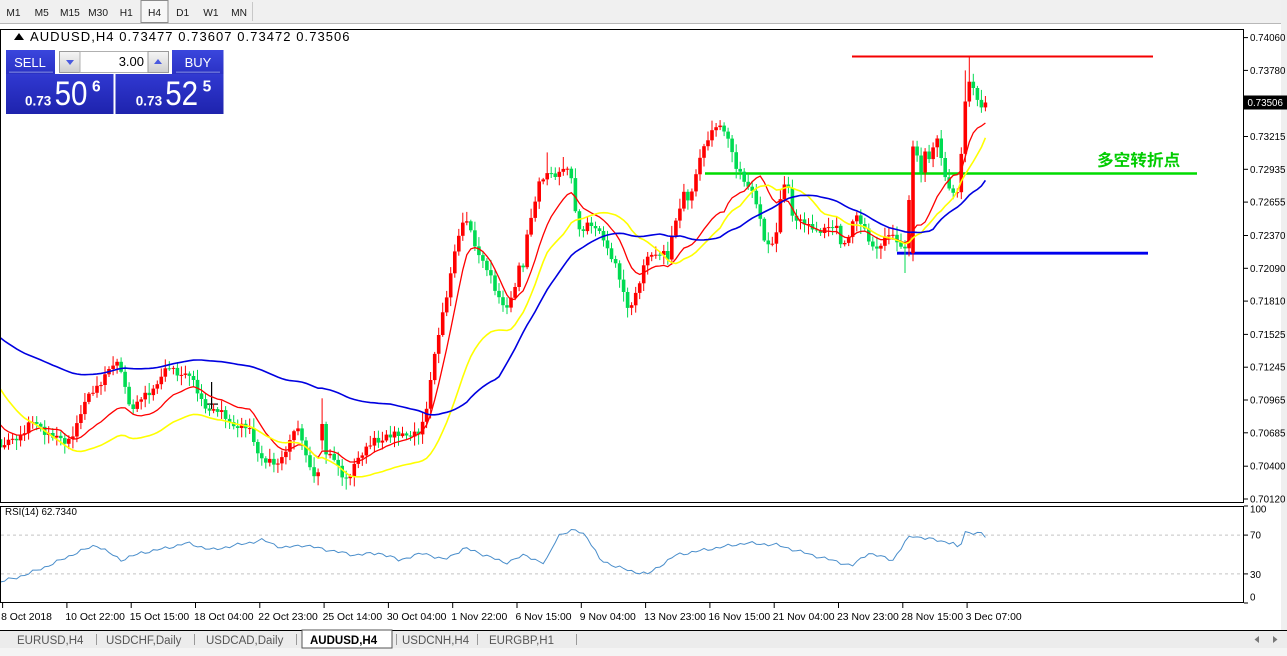 The height and width of the screenshot is (656, 1287). What do you see at coordinates (1268, 302) in the screenshot?
I see `svg-text: 0.71810` at bounding box center [1268, 302].